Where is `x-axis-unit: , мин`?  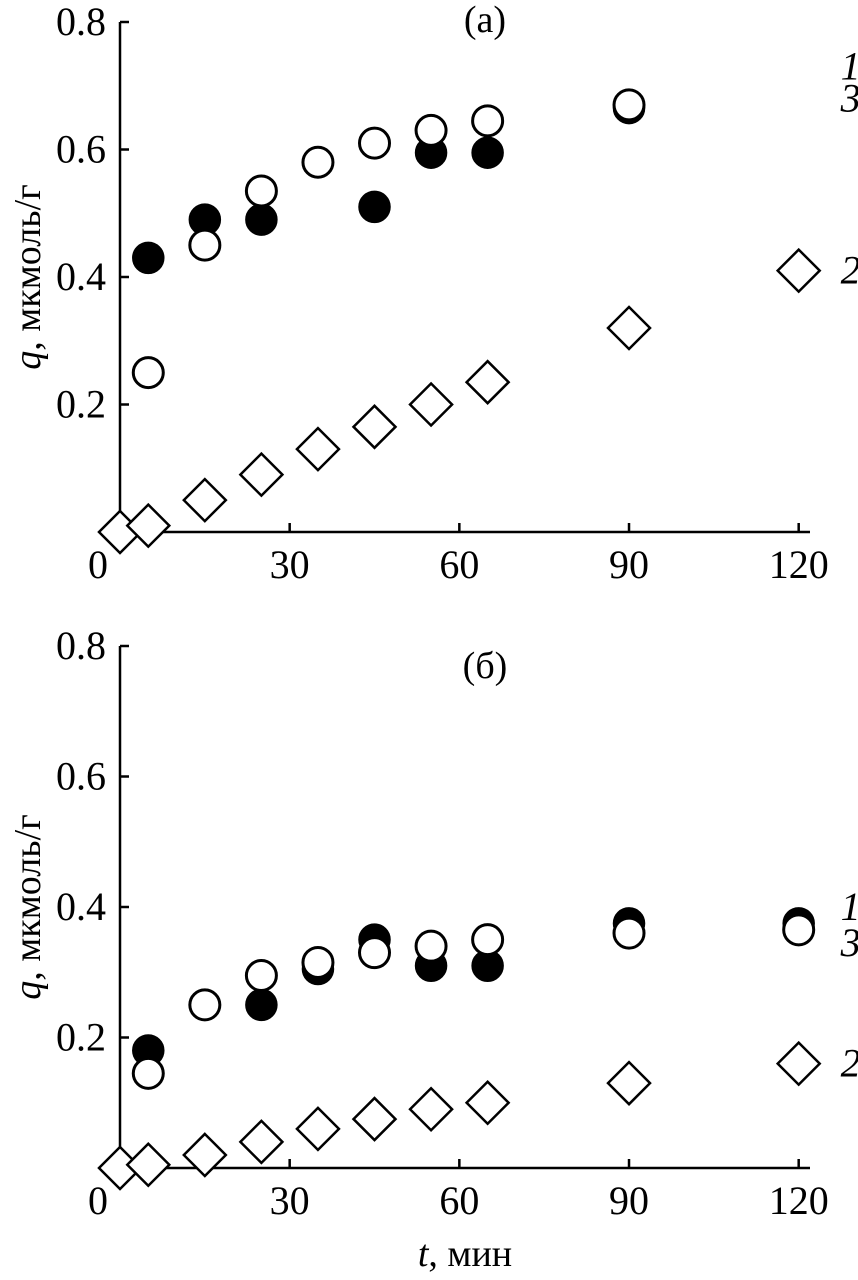 x-axis-unit: , мин is located at coordinates (470, 1254).